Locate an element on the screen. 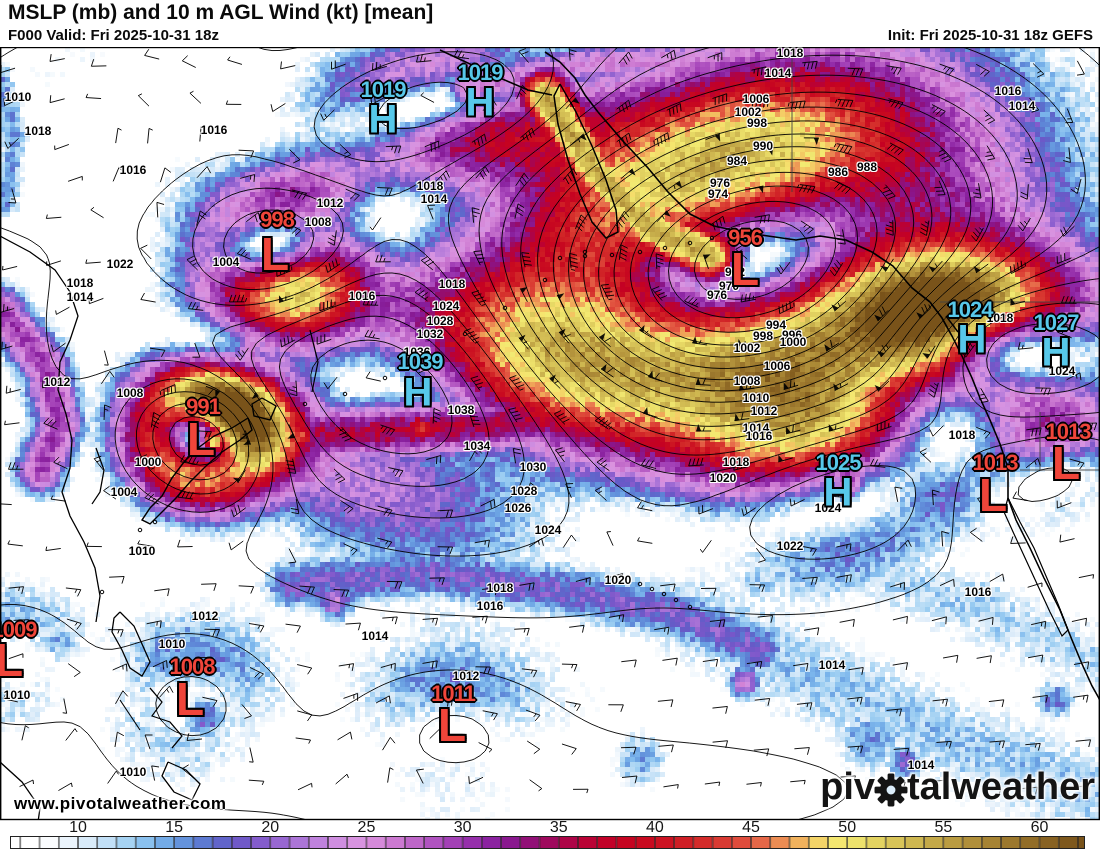 The width and height of the screenshot is (1100, 850). pivotal-weather-logo: piv tal weather is located at coordinates (957, 787).